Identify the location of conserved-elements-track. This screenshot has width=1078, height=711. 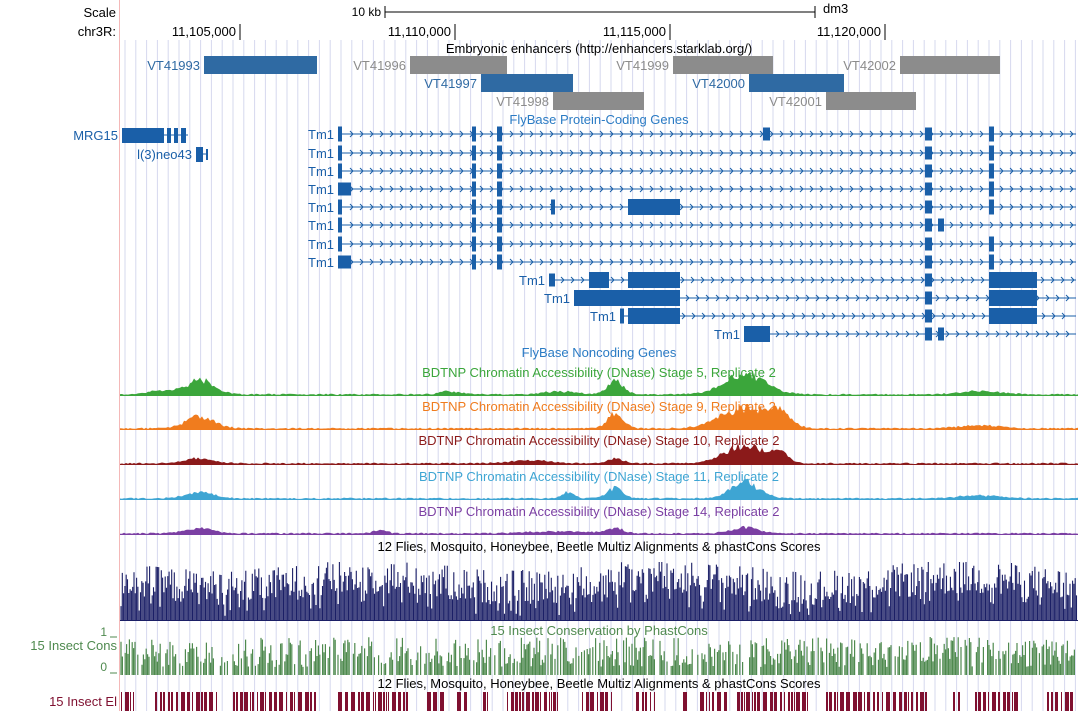
(597, 701).